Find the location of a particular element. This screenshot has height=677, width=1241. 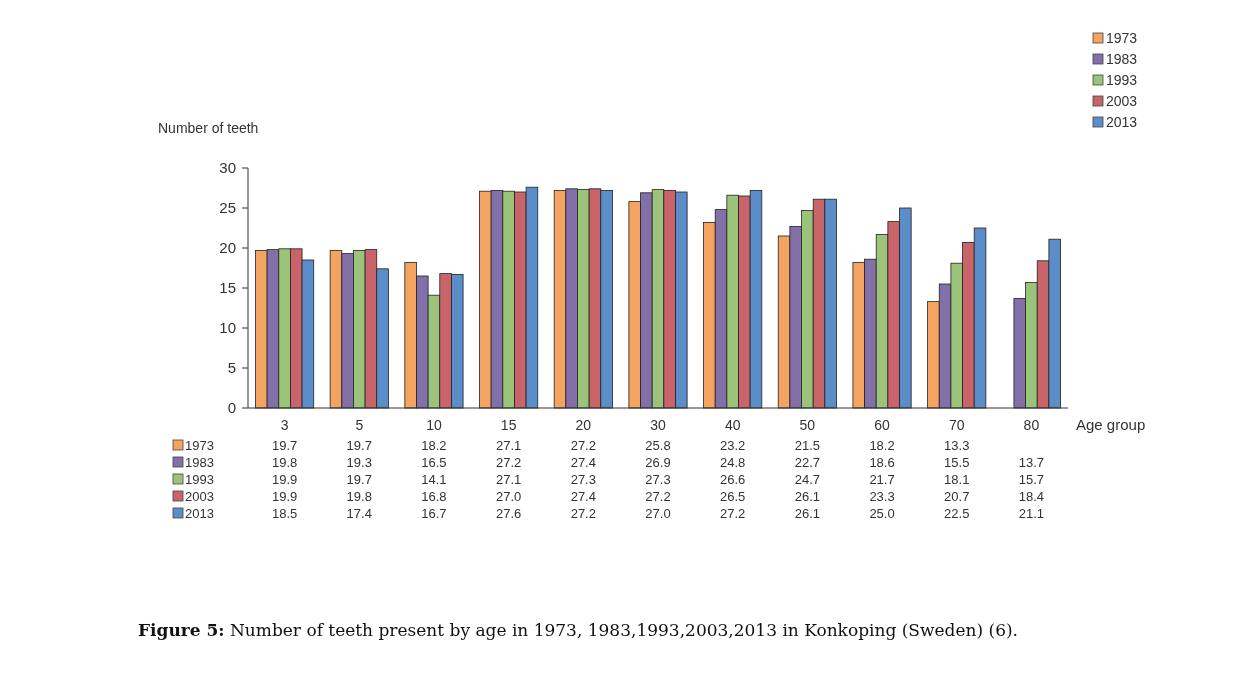

text: 2013 is located at coordinates (199, 513).